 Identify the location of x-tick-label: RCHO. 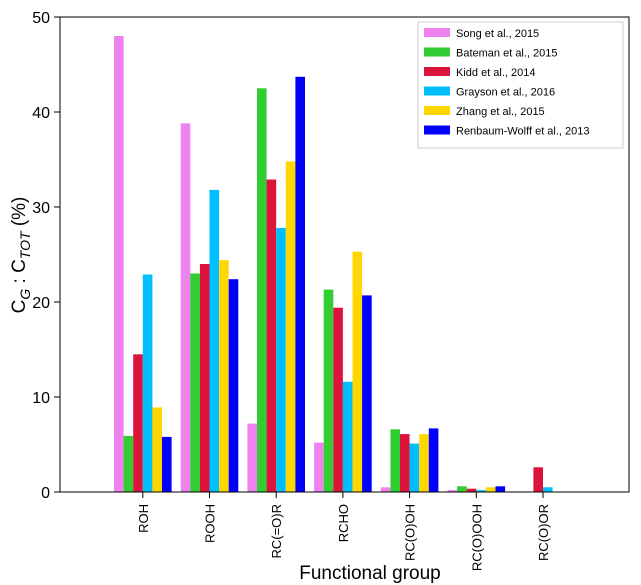
(343, 523).